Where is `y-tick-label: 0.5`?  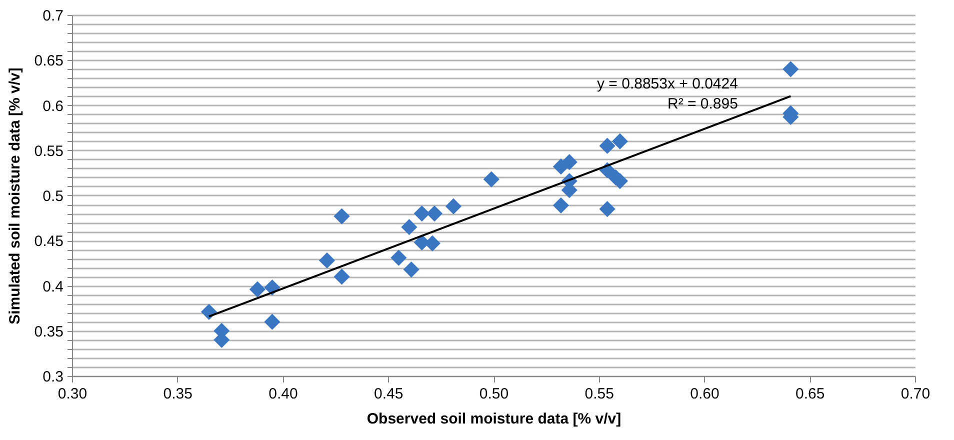 y-tick-label: 0.5 is located at coordinates (53, 196).